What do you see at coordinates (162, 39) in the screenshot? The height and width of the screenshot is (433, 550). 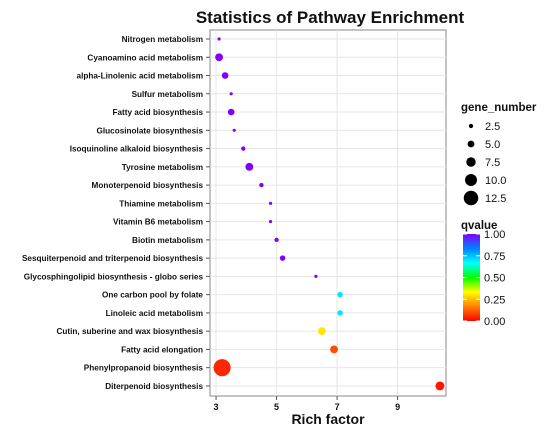 I see `pathway-label: Nitrogen metabolism` at bounding box center [162, 39].